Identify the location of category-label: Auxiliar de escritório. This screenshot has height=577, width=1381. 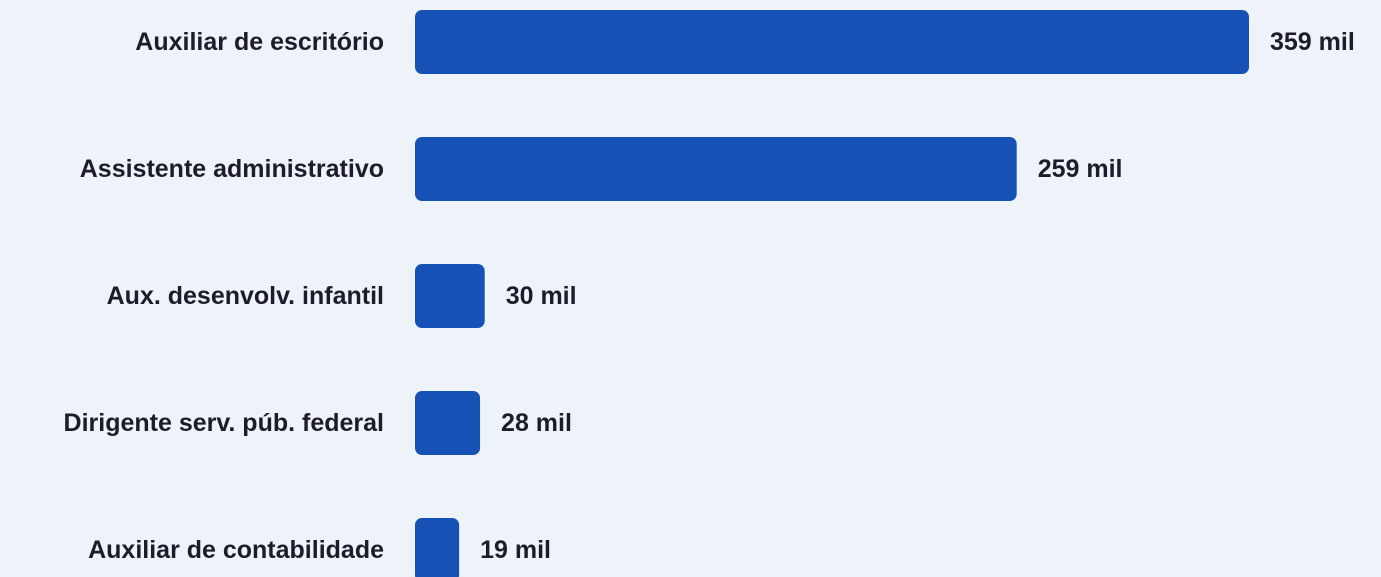
(259, 42).